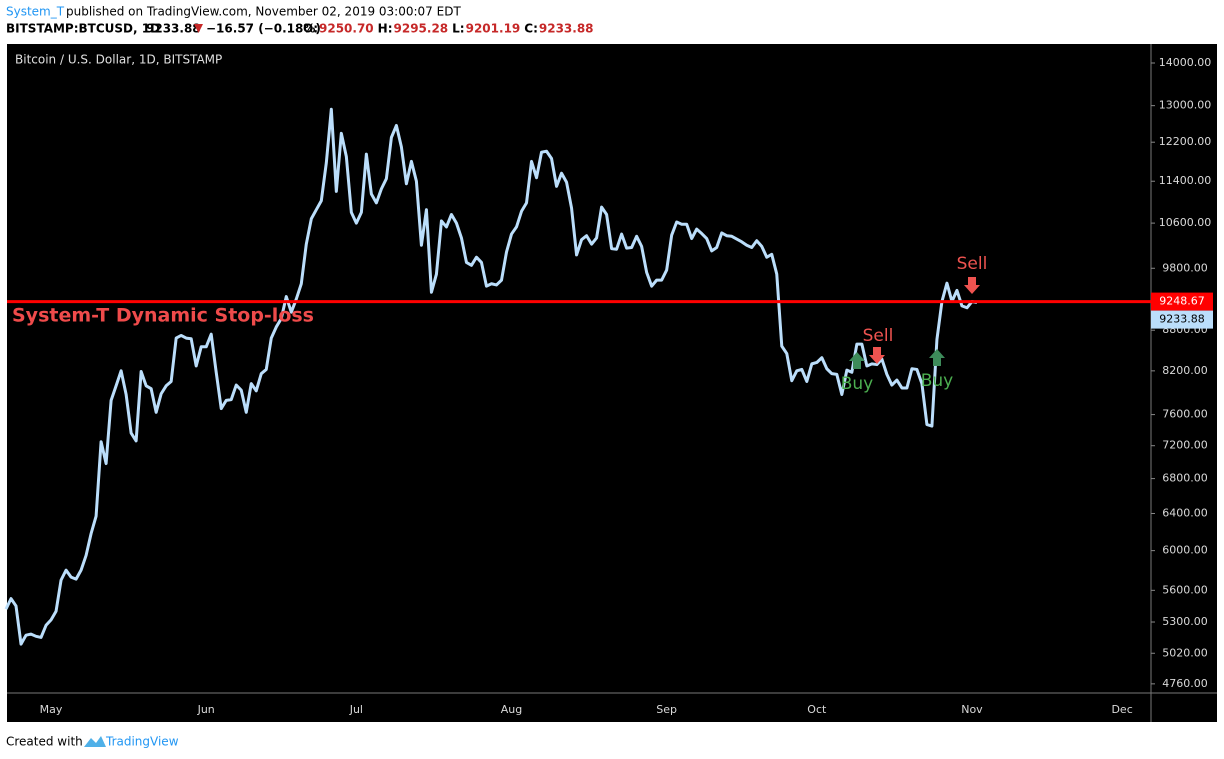 This screenshot has height=759, width=1224. What do you see at coordinates (1185, 222) in the screenshot?
I see `y-tick-label: 10600.00` at bounding box center [1185, 222].